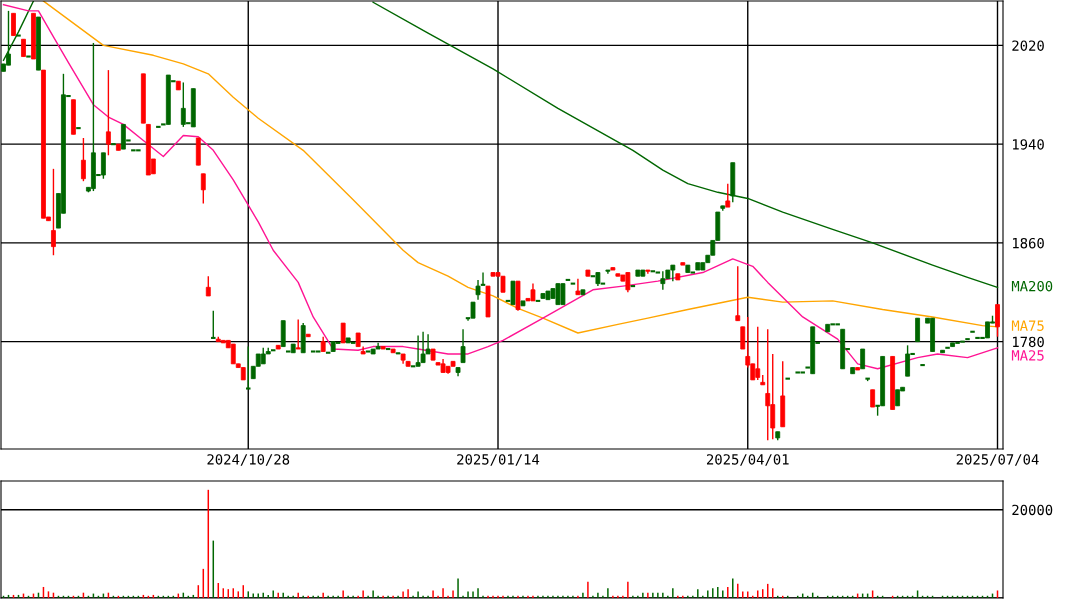 Image resolution: width=1065 pixels, height=600 pixels. I want to click on y-tick-label: 2020, so click(1028, 45).